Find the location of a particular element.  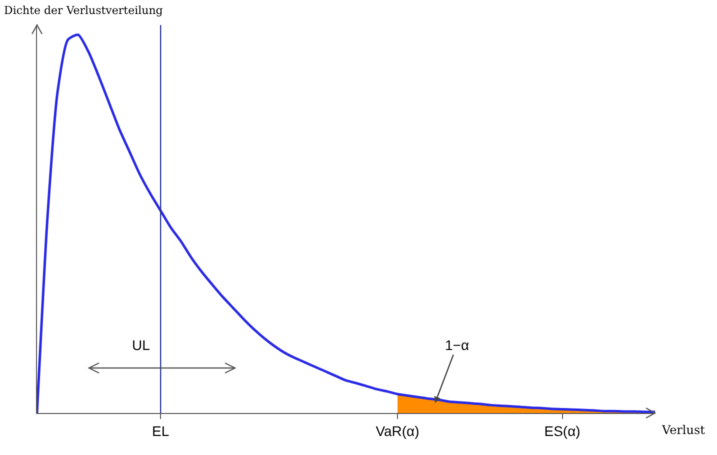

x-axis-title: Verlust is located at coordinates (683, 430).